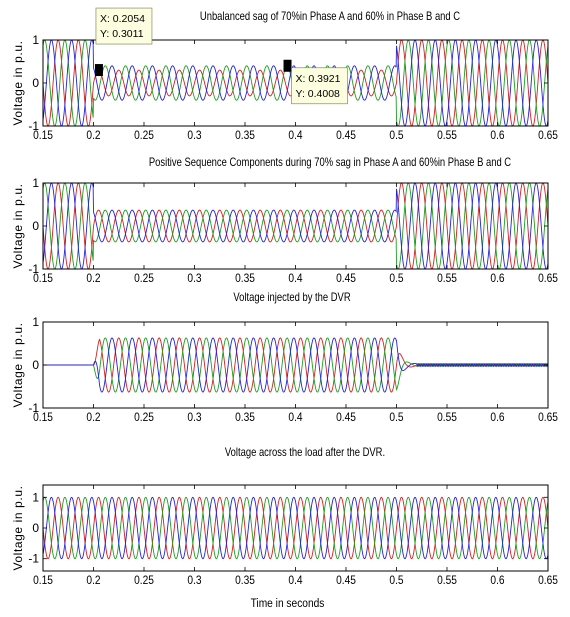 Image resolution: width=570 pixels, height=617 pixels. I want to click on datatip-y-label: Y: 0.4008, so click(318, 94).